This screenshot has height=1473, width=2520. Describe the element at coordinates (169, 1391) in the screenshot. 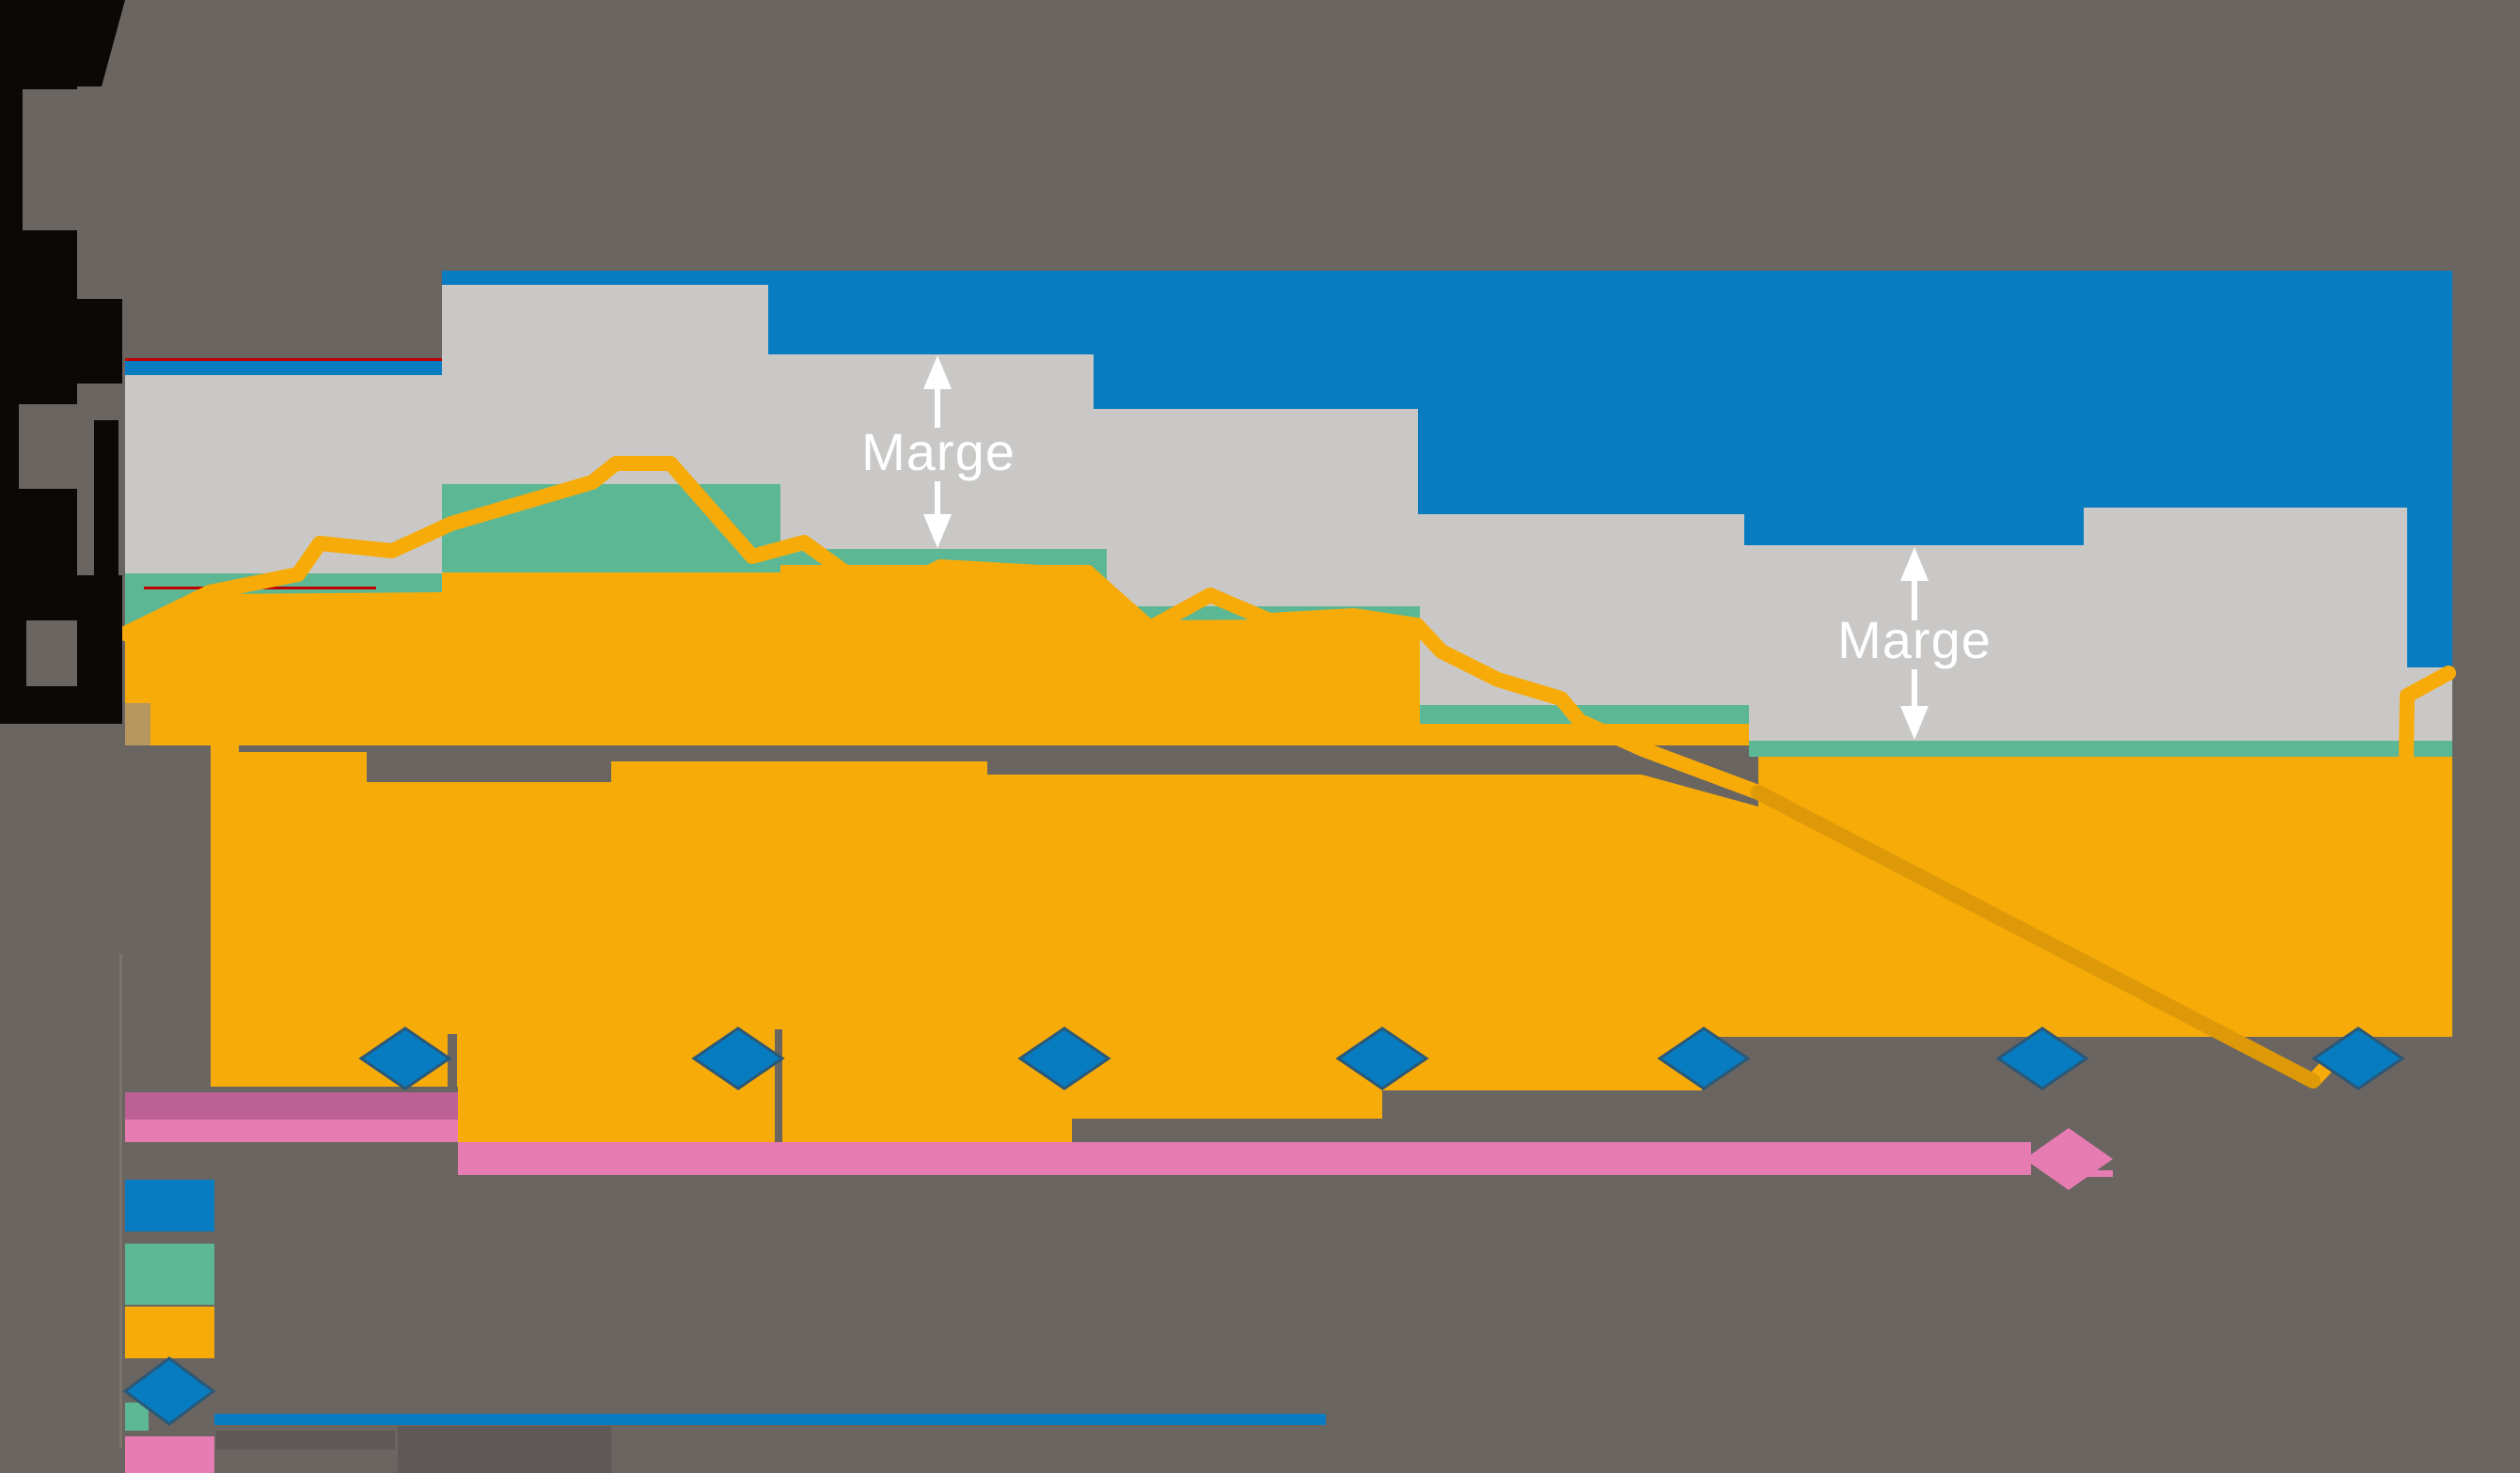

I see `legend-diamond-swatch` at that location.